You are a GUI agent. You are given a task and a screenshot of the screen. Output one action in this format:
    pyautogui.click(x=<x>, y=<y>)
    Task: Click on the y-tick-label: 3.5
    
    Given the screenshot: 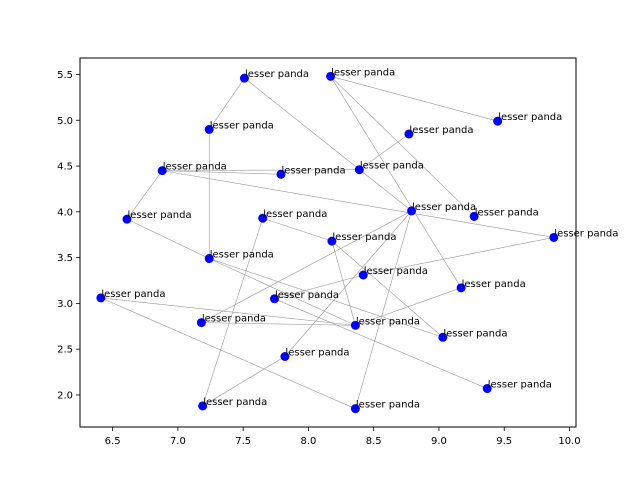 What is the action you would take?
    pyautogui.click(x=65, y=258)
    